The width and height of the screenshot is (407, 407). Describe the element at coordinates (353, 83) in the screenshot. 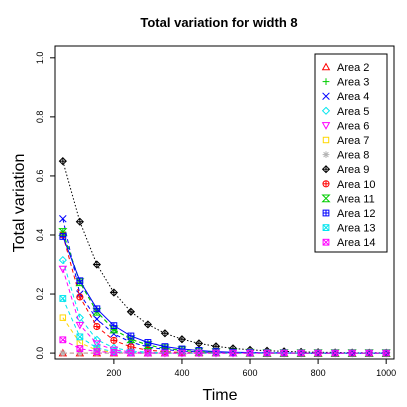

I see `legend-label: Area 3` at that location.